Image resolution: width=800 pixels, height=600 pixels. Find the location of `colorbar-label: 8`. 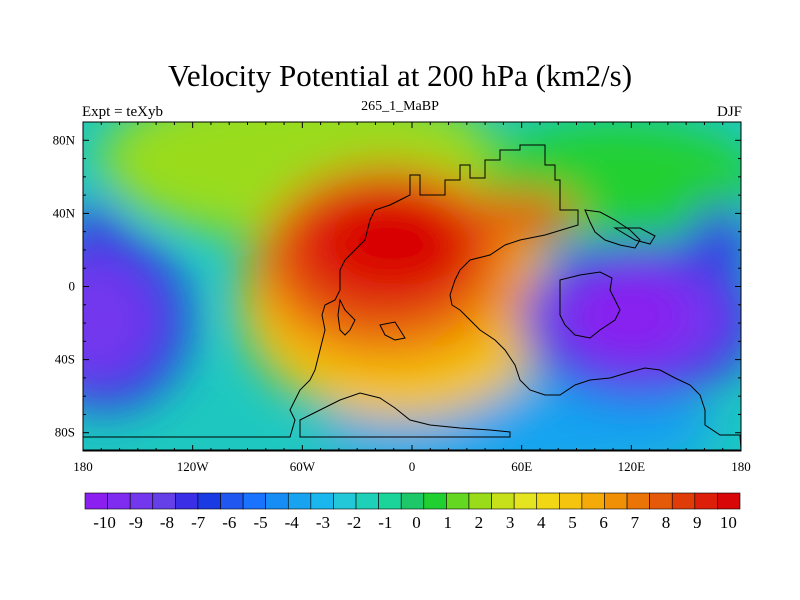

colorbar-label: 8 is located at coordinates (666, 522).